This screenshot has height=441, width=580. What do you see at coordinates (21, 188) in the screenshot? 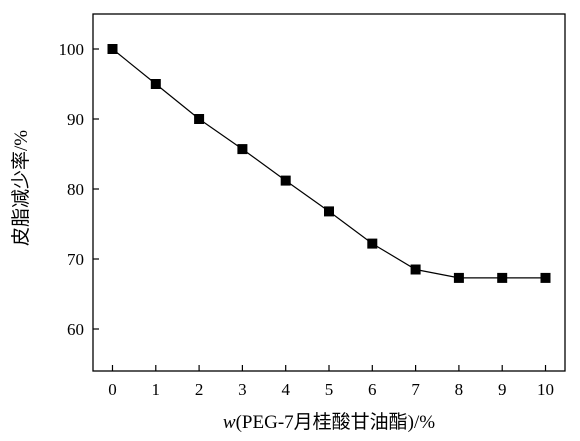
I see `y-axis-title: 皮脂减少率/%` at bounding box center [21, 188].